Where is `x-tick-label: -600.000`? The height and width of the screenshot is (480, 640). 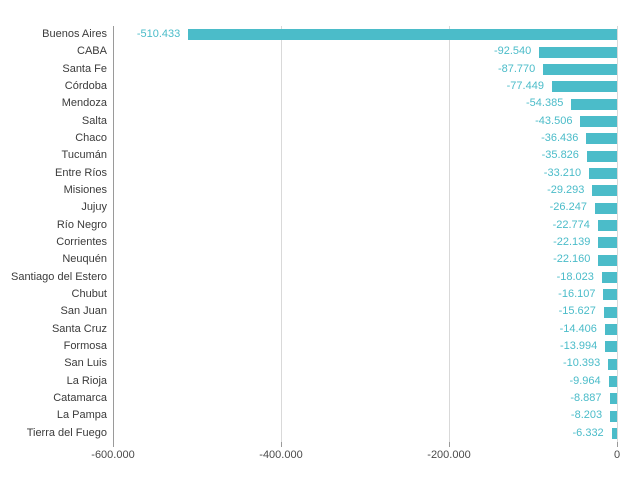
x-tick-label: -600.000 is located at coordinates (113, 455).